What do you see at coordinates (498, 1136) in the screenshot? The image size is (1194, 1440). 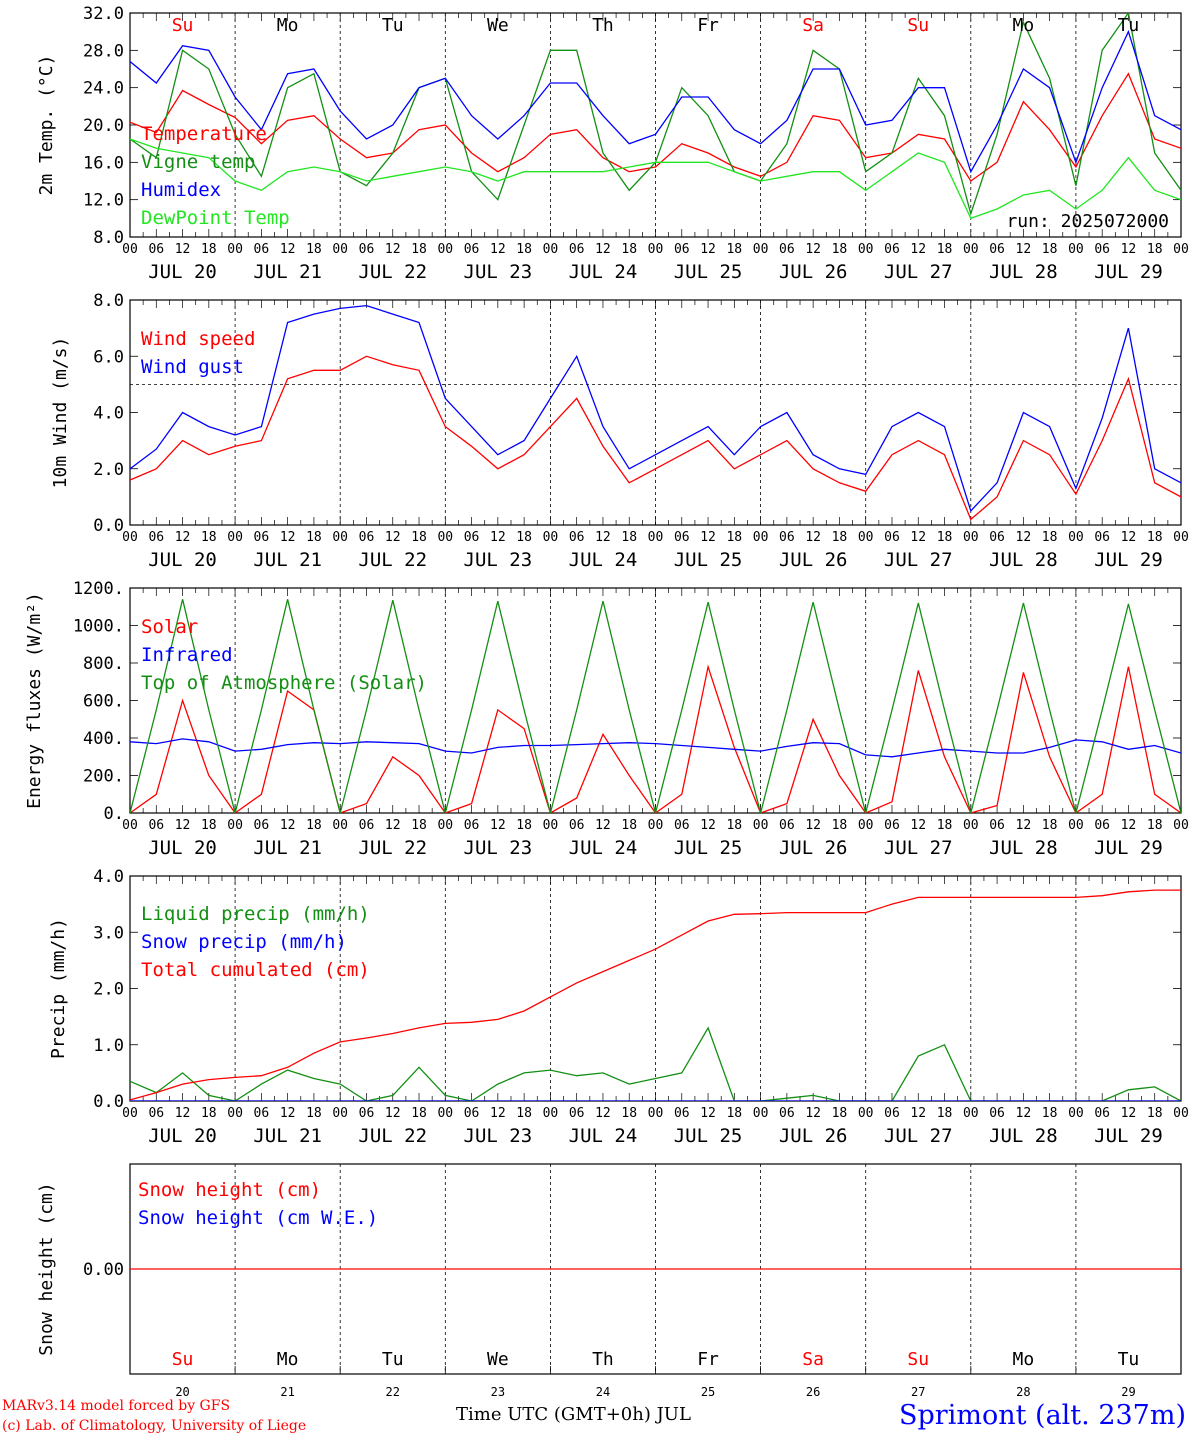 I see `x-date-label: JUL 23` at bounding box center [498, 1136].